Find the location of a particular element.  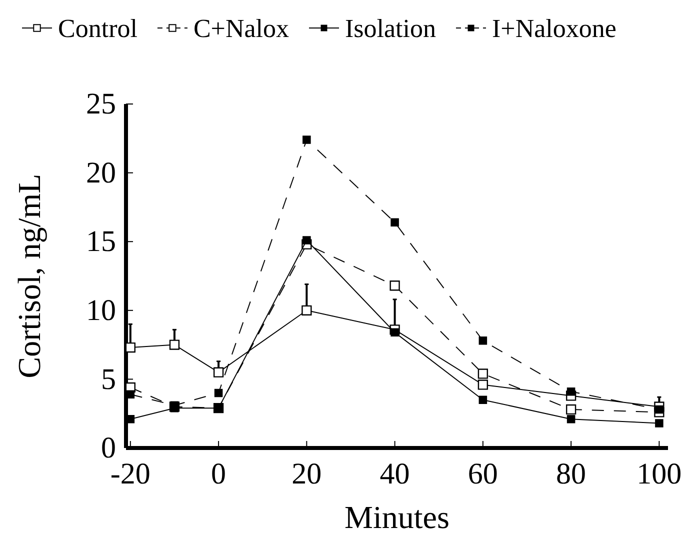

x-tick-label: 80 is located at coordinates (571, 473).